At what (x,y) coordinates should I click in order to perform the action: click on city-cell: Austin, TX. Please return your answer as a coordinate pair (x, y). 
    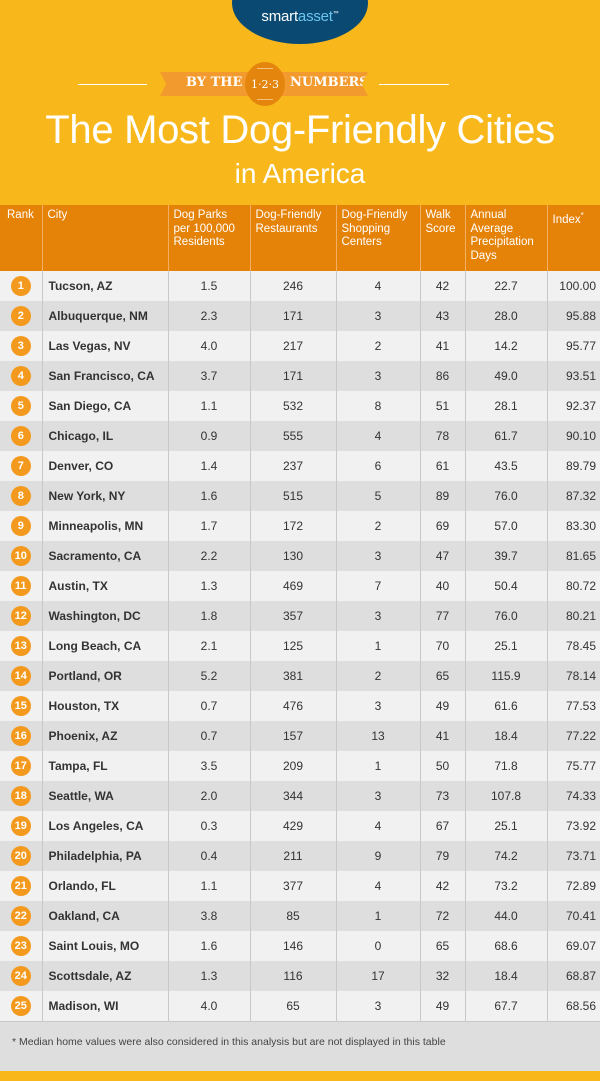
    Looking at the image, I should click on (104, 586).